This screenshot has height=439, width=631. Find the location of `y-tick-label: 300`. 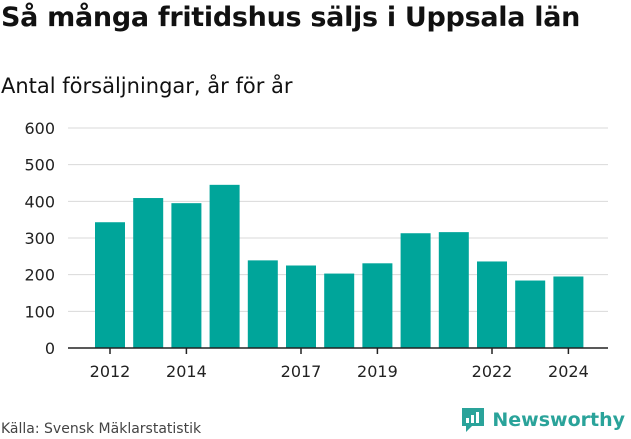

y-tick-label: 300 is located at coordinates (39, 238).